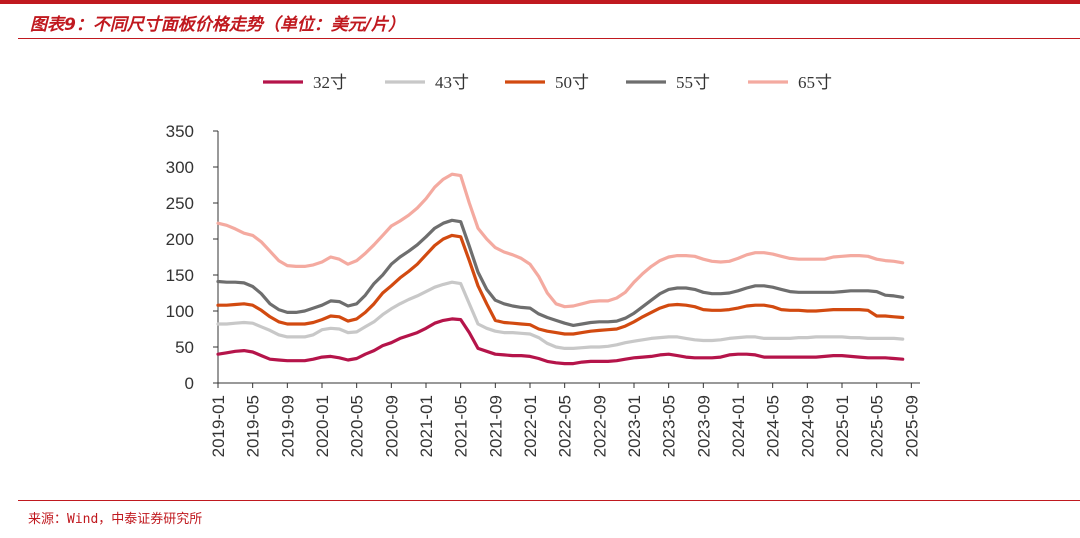 The image size is (1080, 538). What do you see at coordinates (357, 426) in the screenshot?
I see `x-tick-label: 2020-05` at bounding box center [357, 426].